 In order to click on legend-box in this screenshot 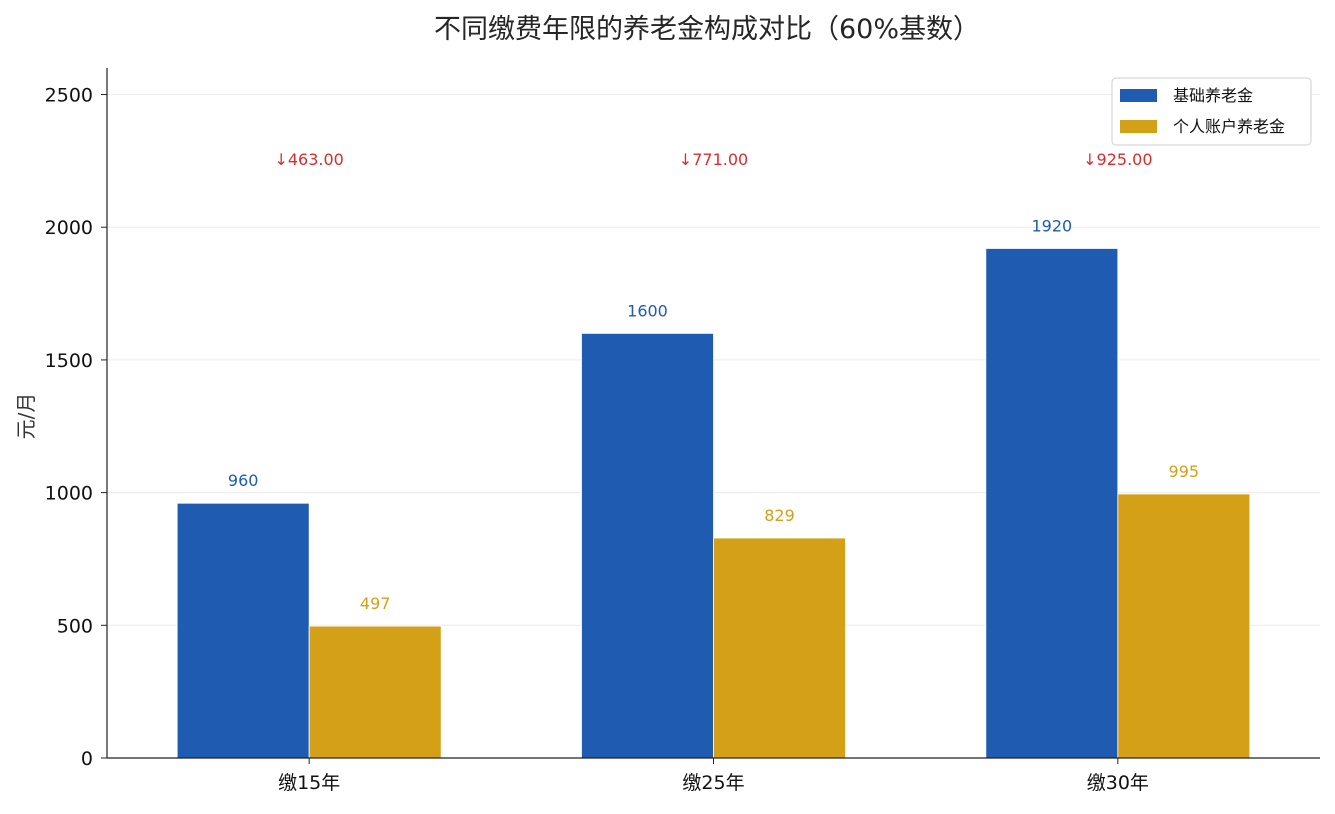, I will do `click(1211, 111)`.